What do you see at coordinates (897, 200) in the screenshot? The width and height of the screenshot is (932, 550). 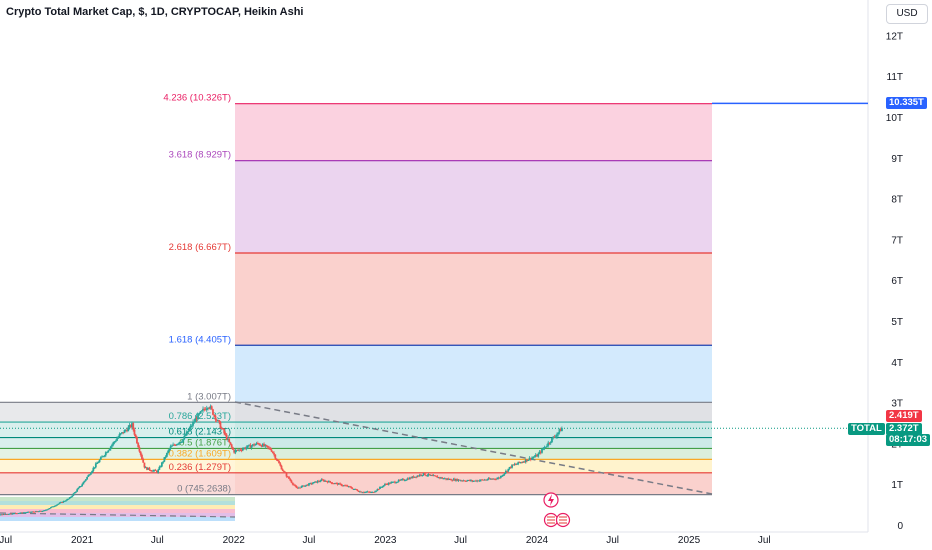 I see `y-tick-label: 8T` at bounding box center [897, 200].